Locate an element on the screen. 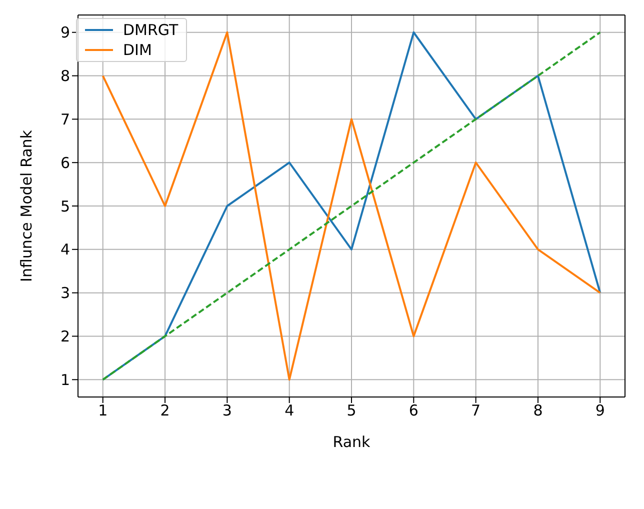  y-tick-label: 2 is located at coordinates (65, 337).